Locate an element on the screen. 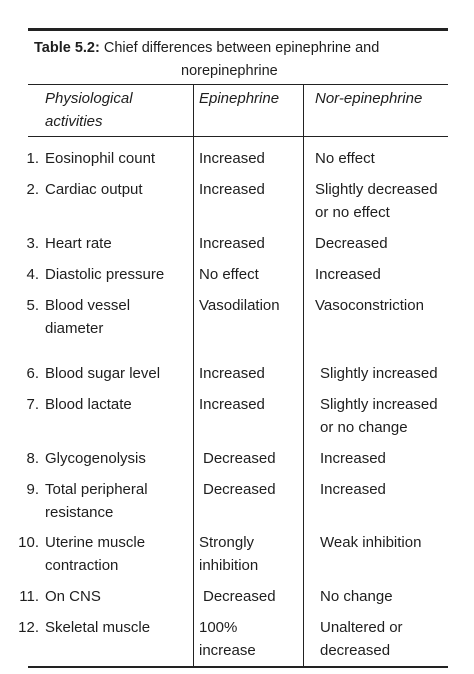 This screenshot has width=474, height=674. norepinephrine-effect: No effect is located at coordinates (345, 158).